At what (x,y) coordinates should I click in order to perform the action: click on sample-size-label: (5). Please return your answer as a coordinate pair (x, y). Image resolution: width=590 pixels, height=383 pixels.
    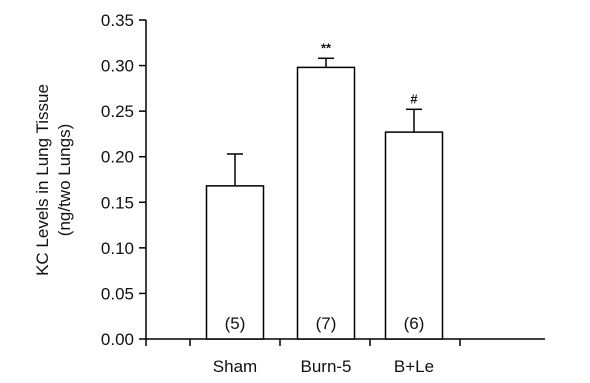
    Looking at the image, I should click on (235, 323).